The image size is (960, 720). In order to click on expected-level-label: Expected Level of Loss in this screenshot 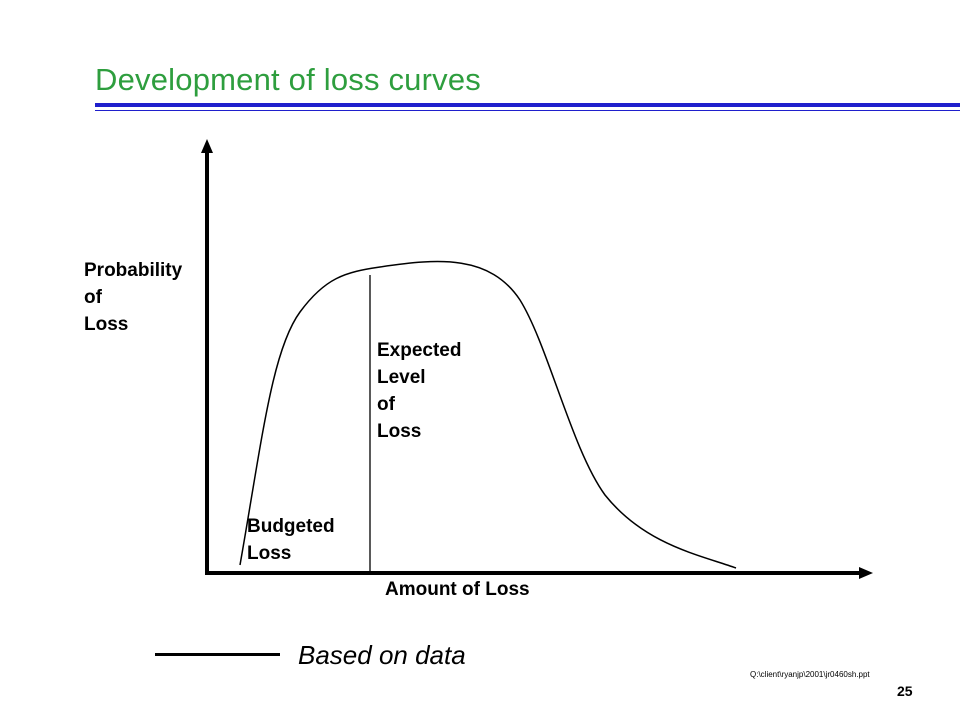, I will do `click(419, 391)`.